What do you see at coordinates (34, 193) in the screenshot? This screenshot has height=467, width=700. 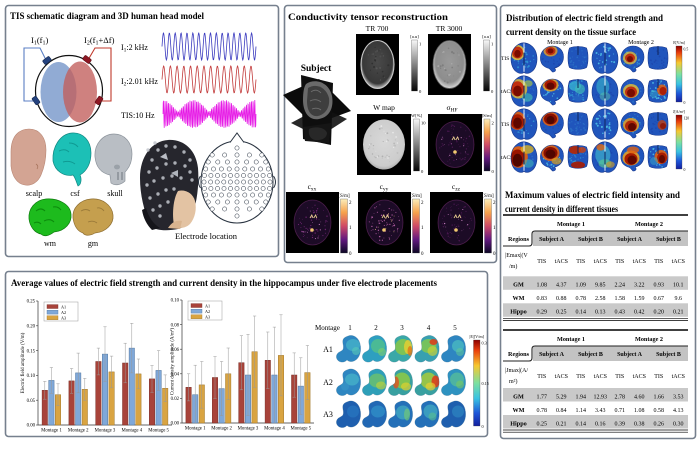 I see `svg-text: scalp` at bounding box center [34, 193].